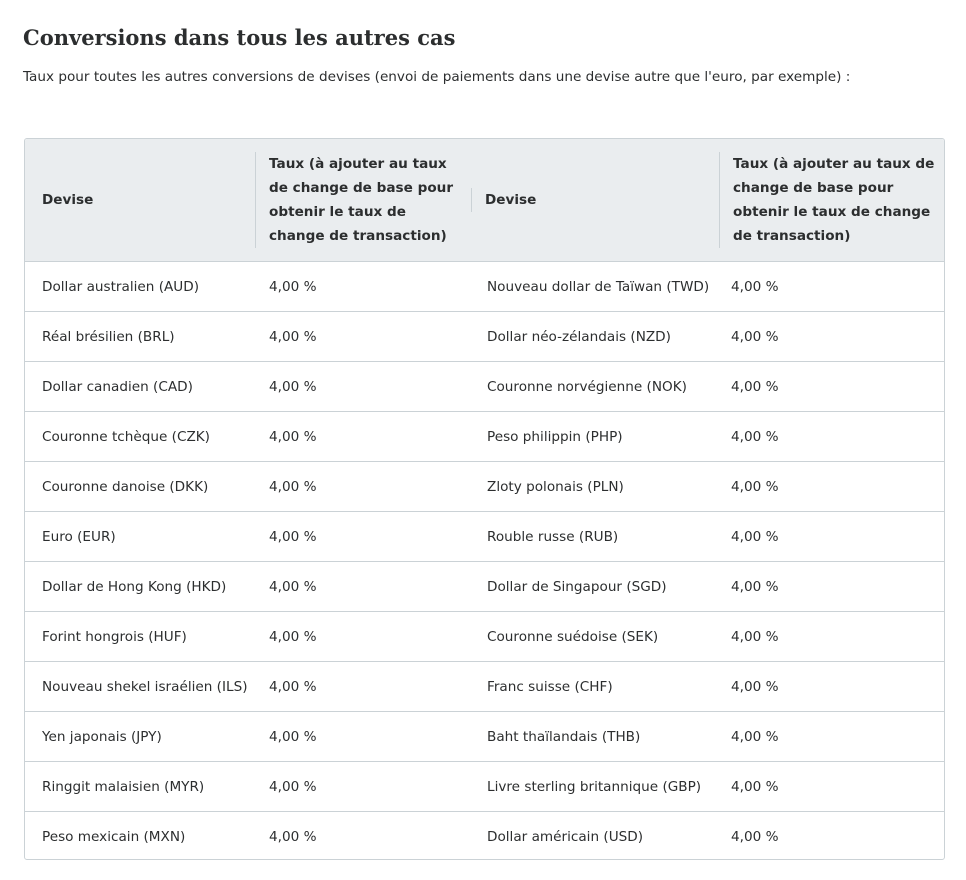  Describe the element at coordinates (140, 336) in the screenshot. I see `currency-cell: Réal brésilien (BRL)` at that location.